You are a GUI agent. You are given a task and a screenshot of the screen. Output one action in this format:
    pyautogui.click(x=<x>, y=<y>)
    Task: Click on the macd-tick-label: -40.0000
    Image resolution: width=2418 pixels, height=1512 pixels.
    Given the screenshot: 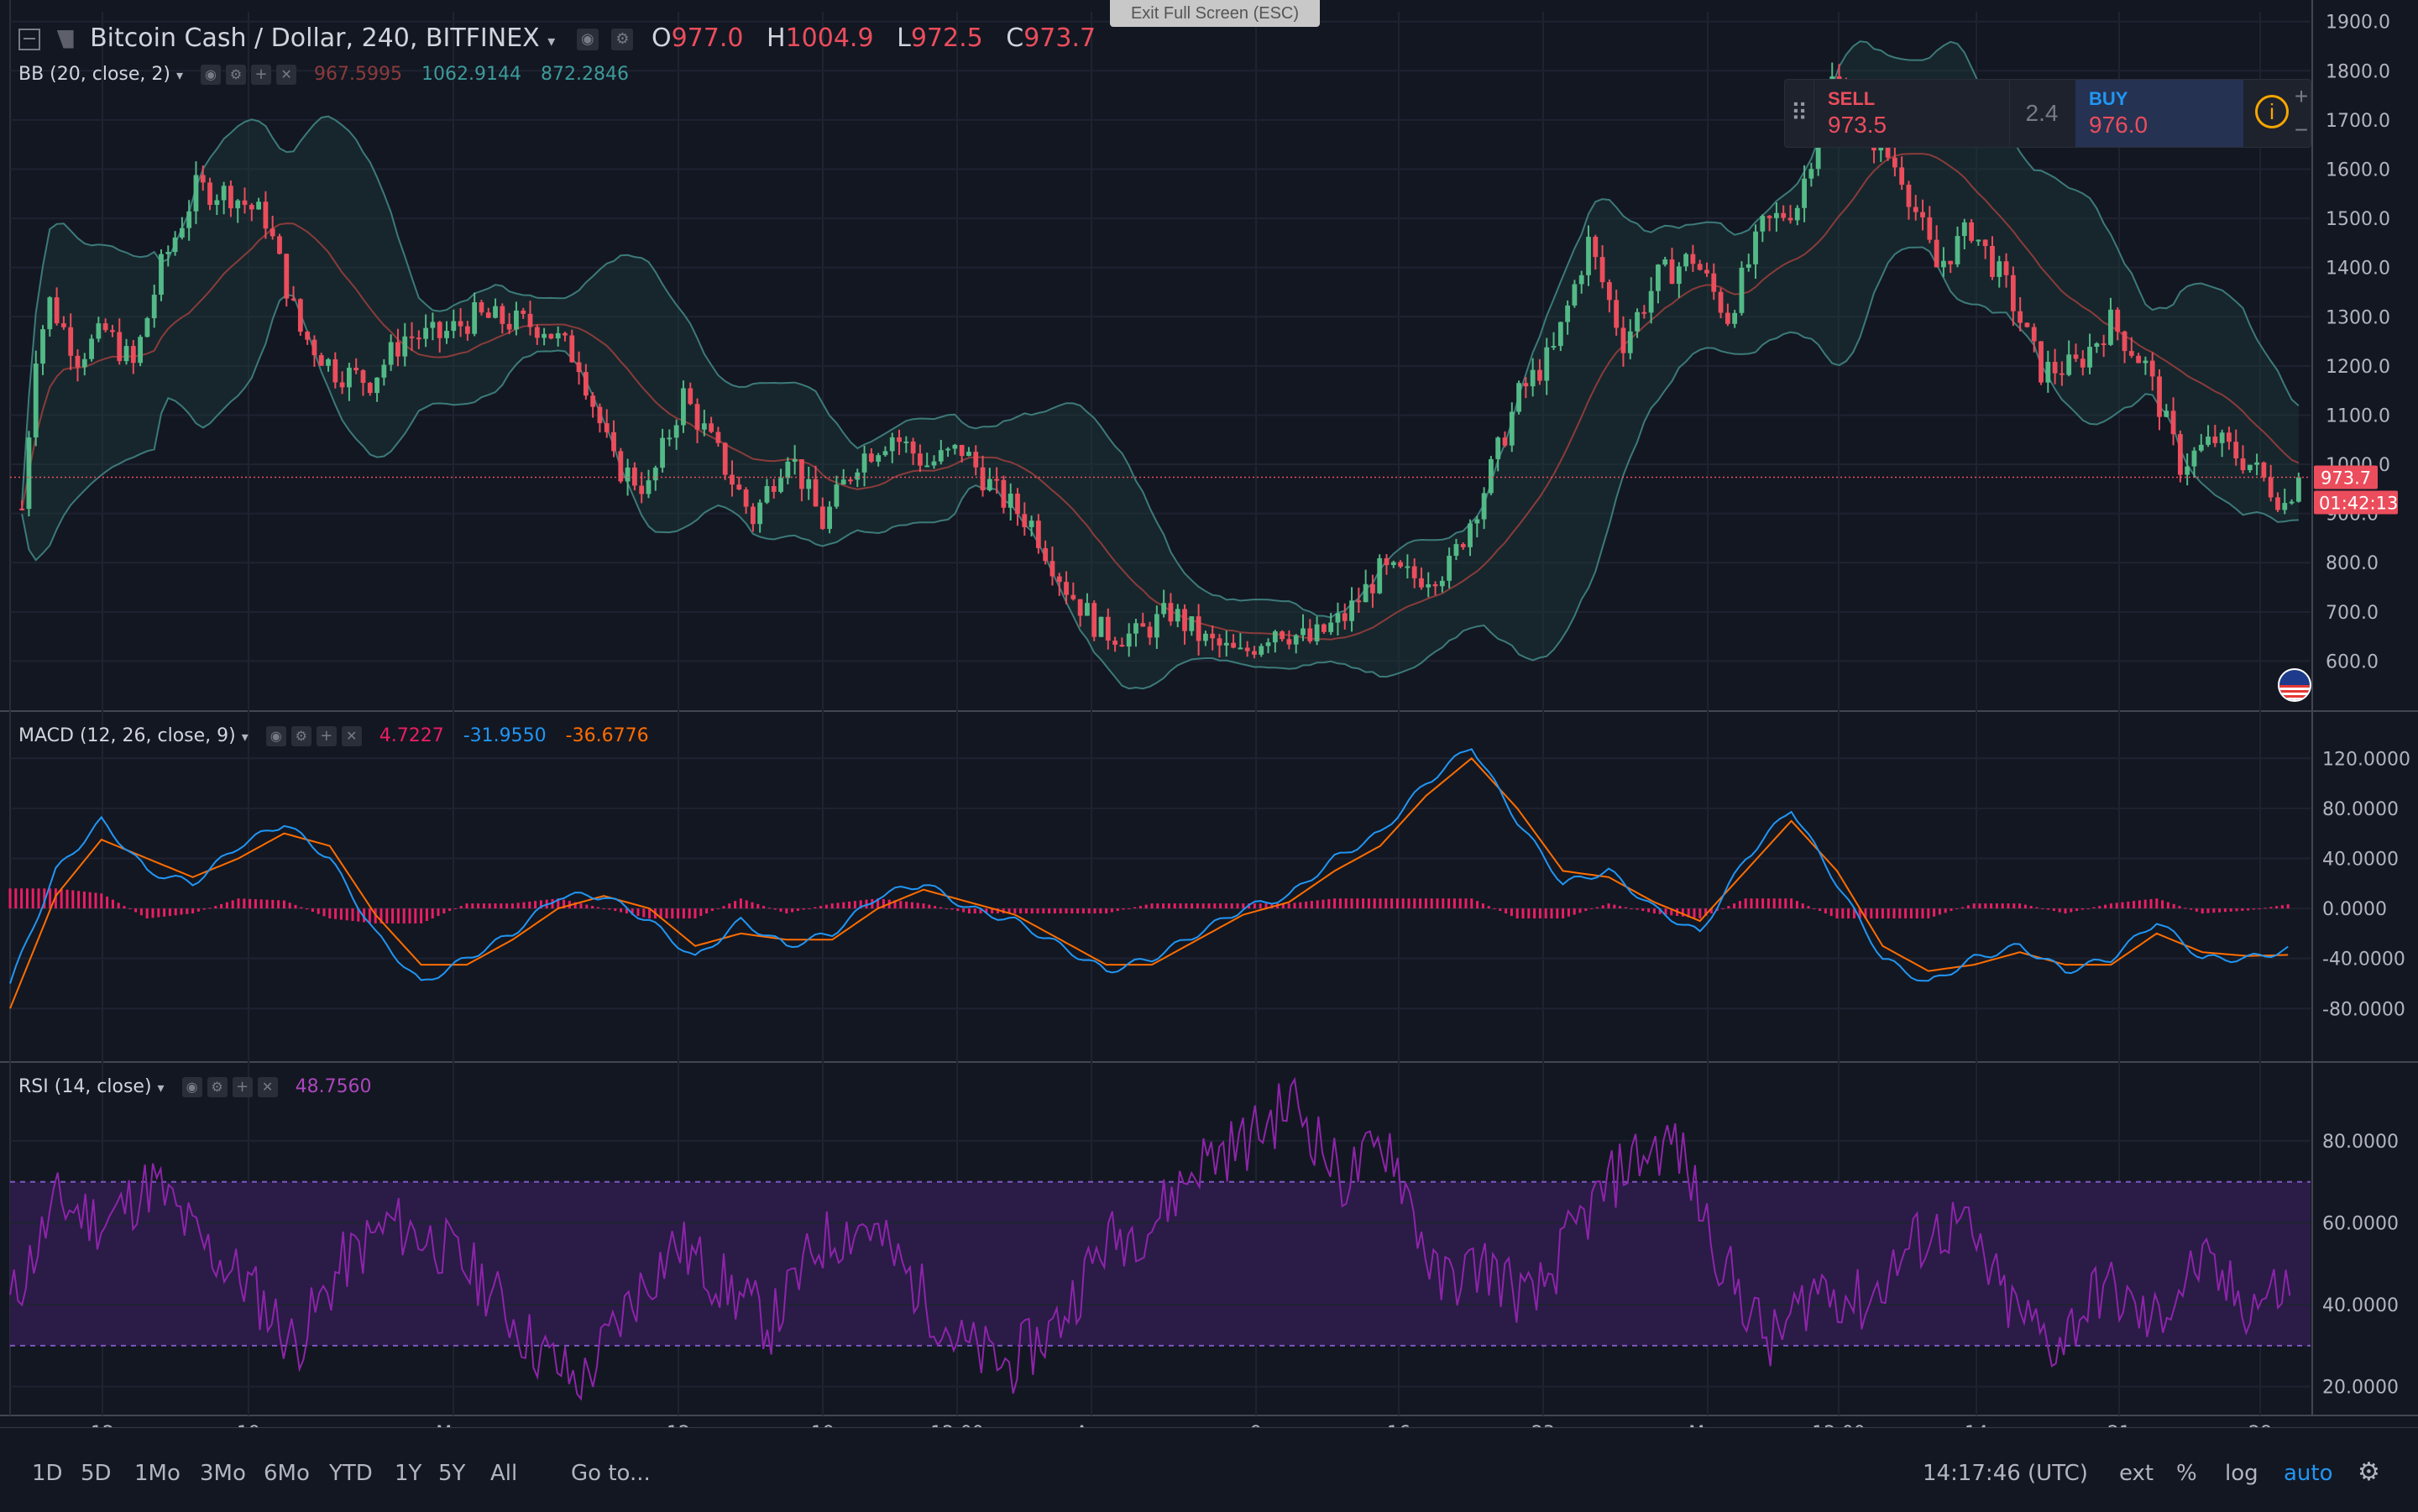 What is the action you would take?
    pyautogui.click(x=2363, y=960)
    